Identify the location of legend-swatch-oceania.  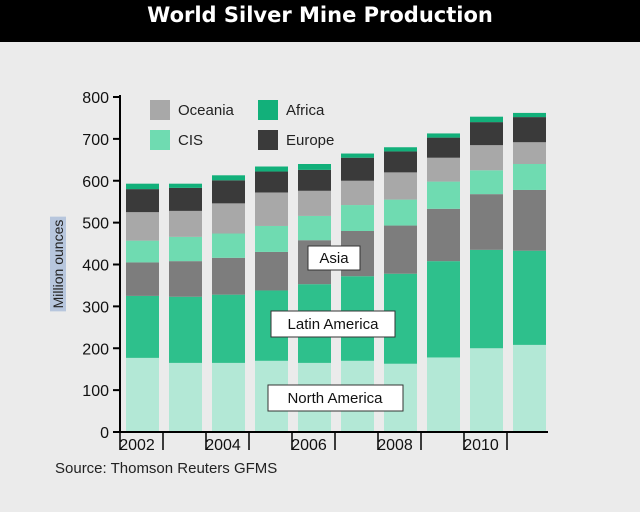
(160, 110).